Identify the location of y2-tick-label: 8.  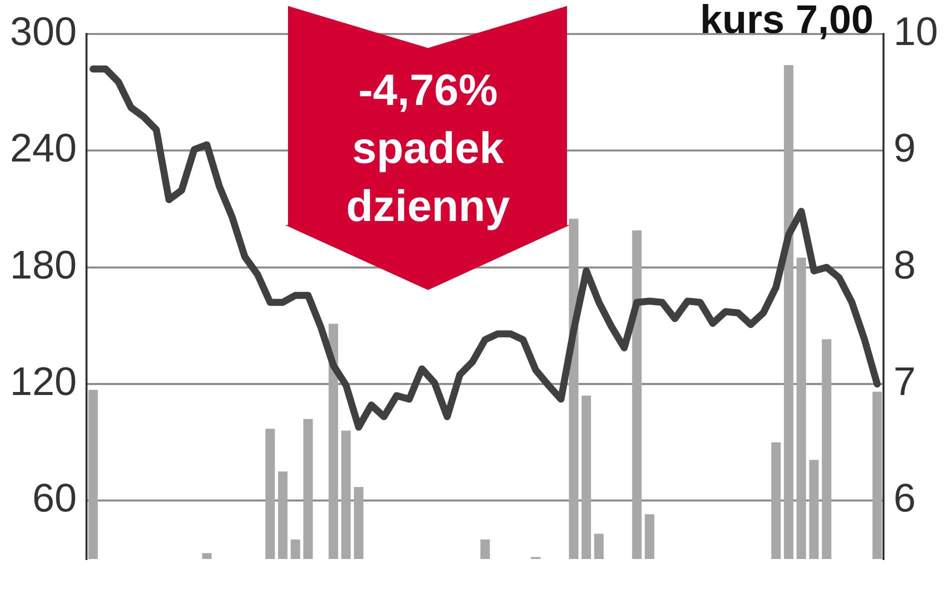
(905, 265).